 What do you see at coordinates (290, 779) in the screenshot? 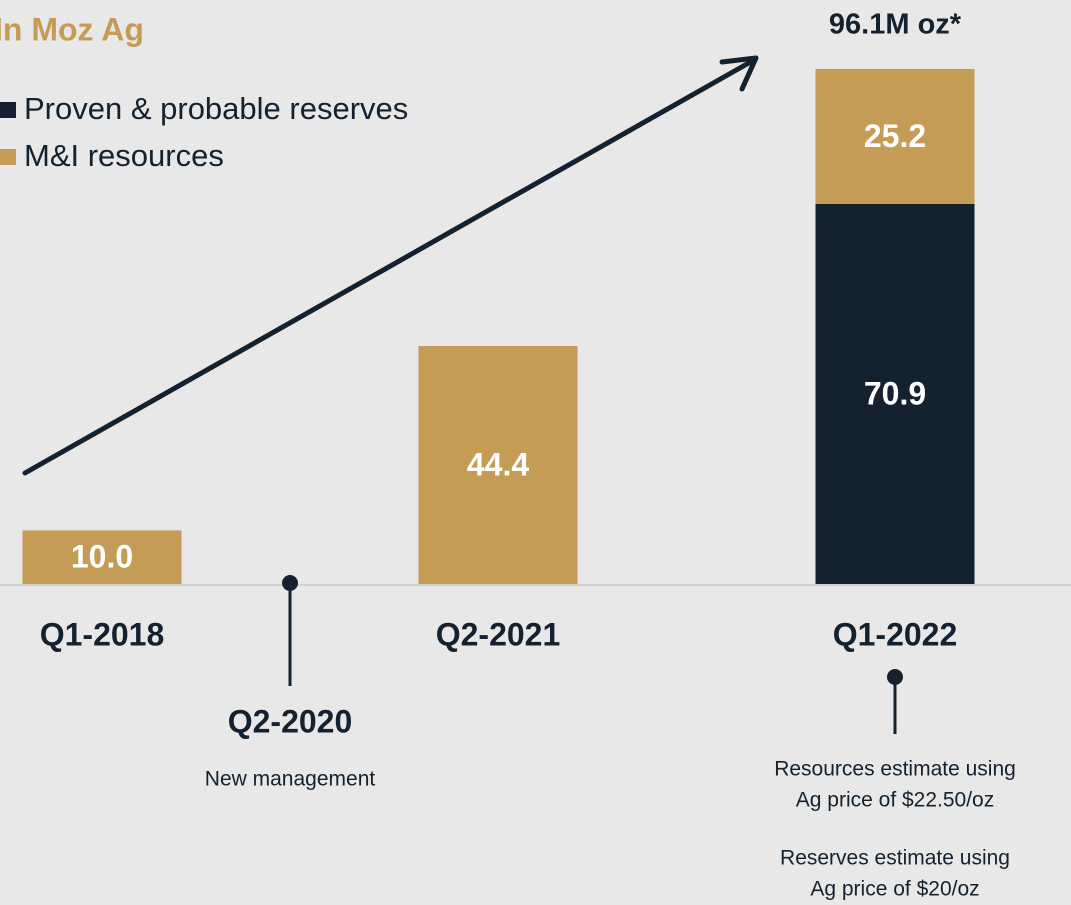
I see `annotation-text: New management` at bounding box center [290, 779].